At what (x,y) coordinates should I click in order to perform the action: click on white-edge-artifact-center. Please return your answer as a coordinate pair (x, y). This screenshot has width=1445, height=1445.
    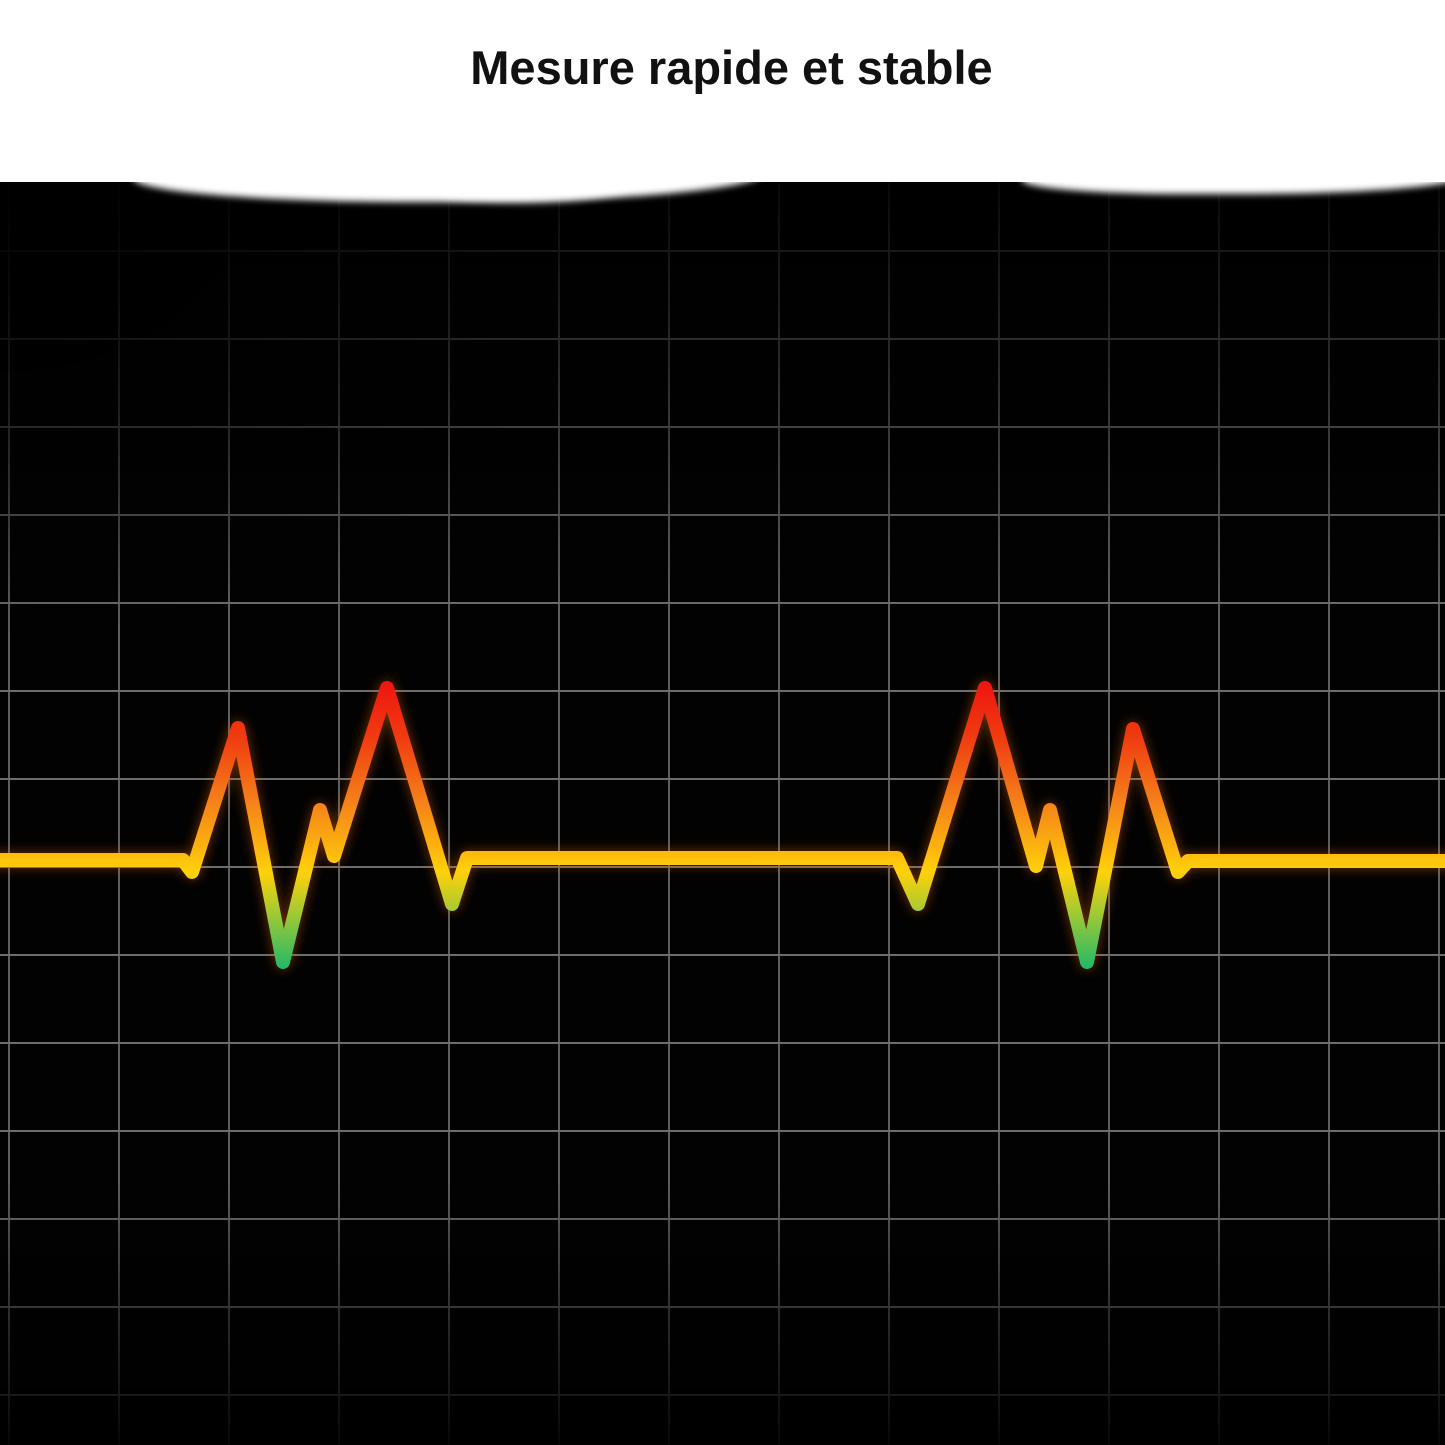
    Looking at the image, I should click on (525, 191).